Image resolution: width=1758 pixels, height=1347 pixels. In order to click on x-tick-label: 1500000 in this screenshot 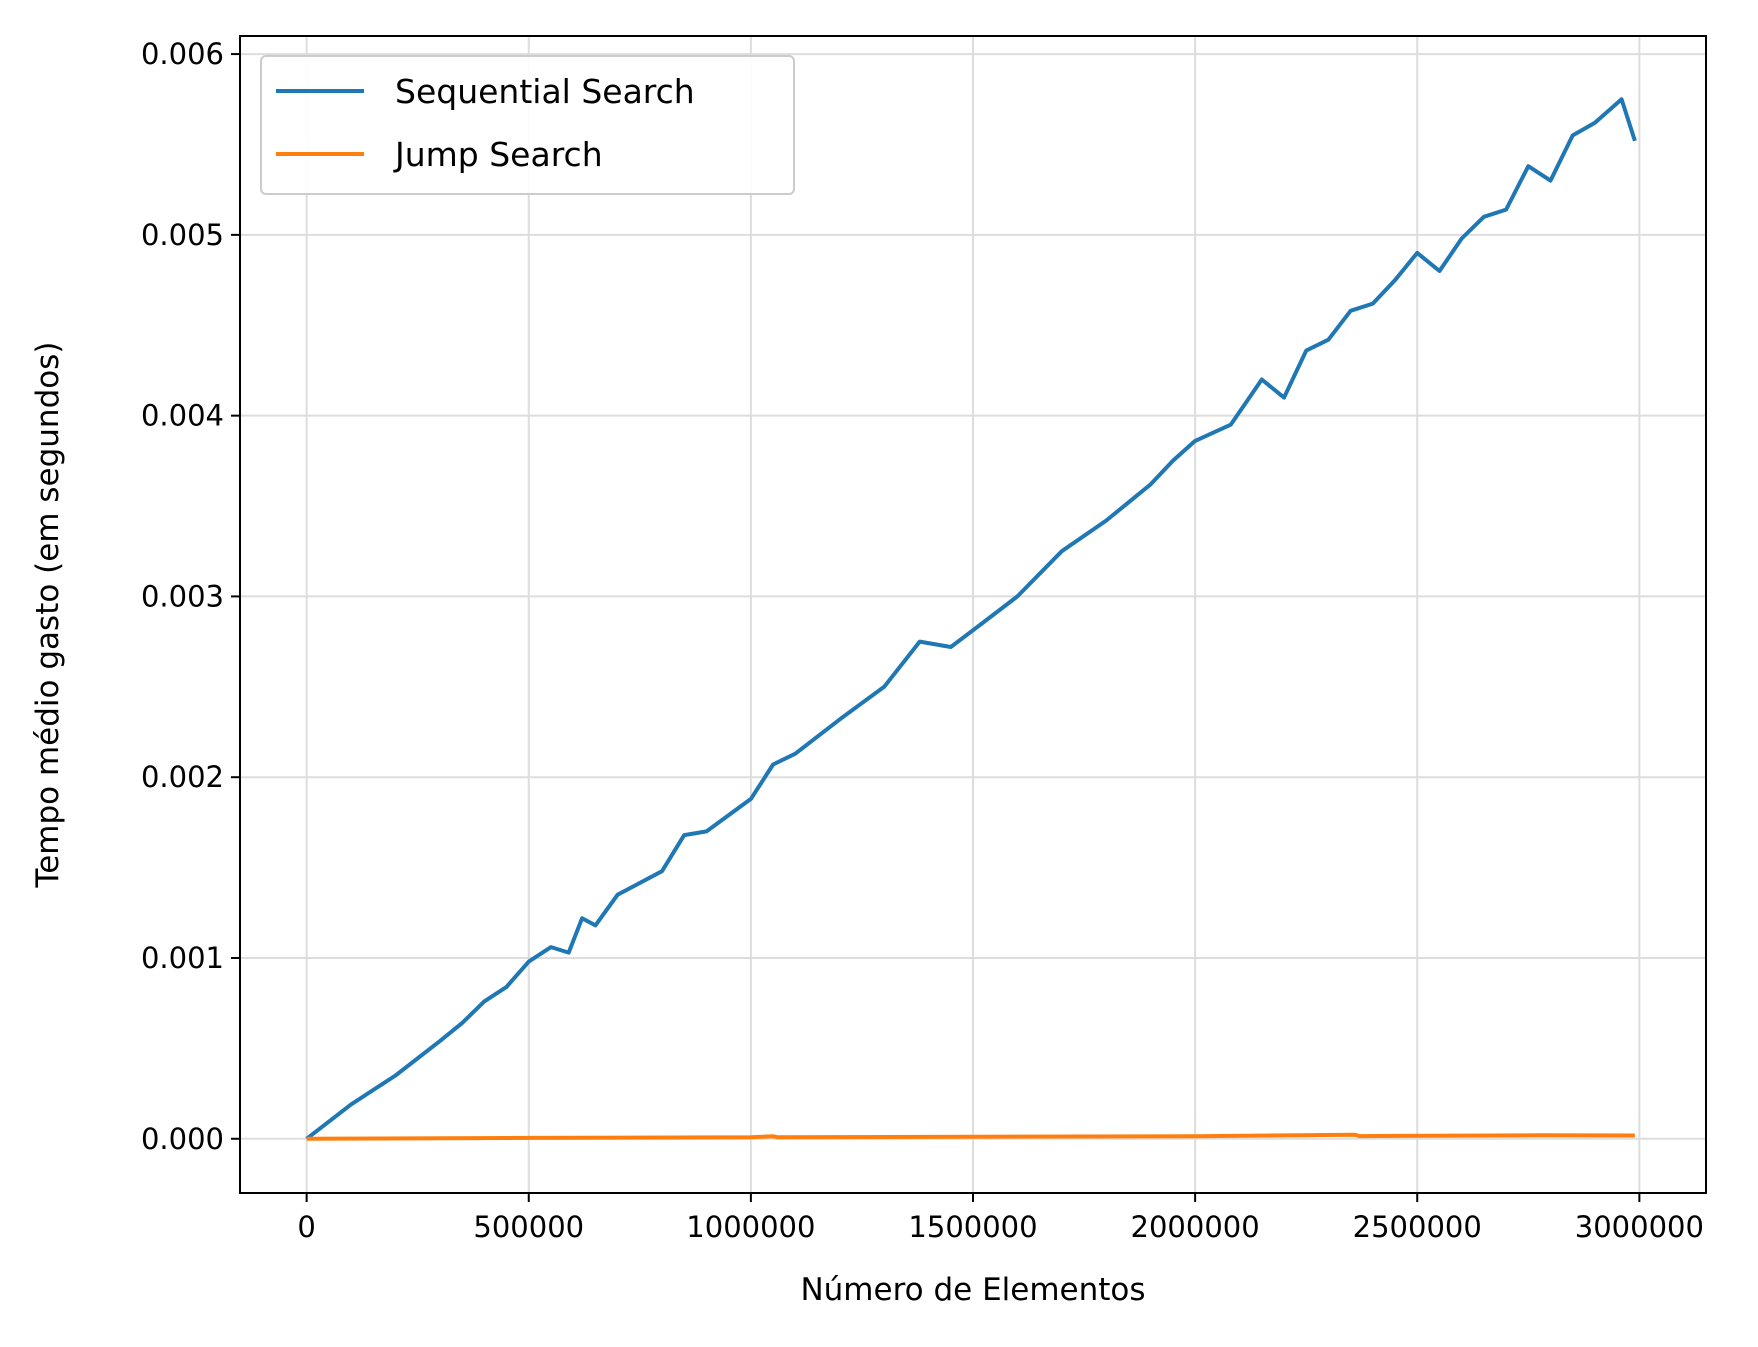, I will do `click(972, 1227)`.